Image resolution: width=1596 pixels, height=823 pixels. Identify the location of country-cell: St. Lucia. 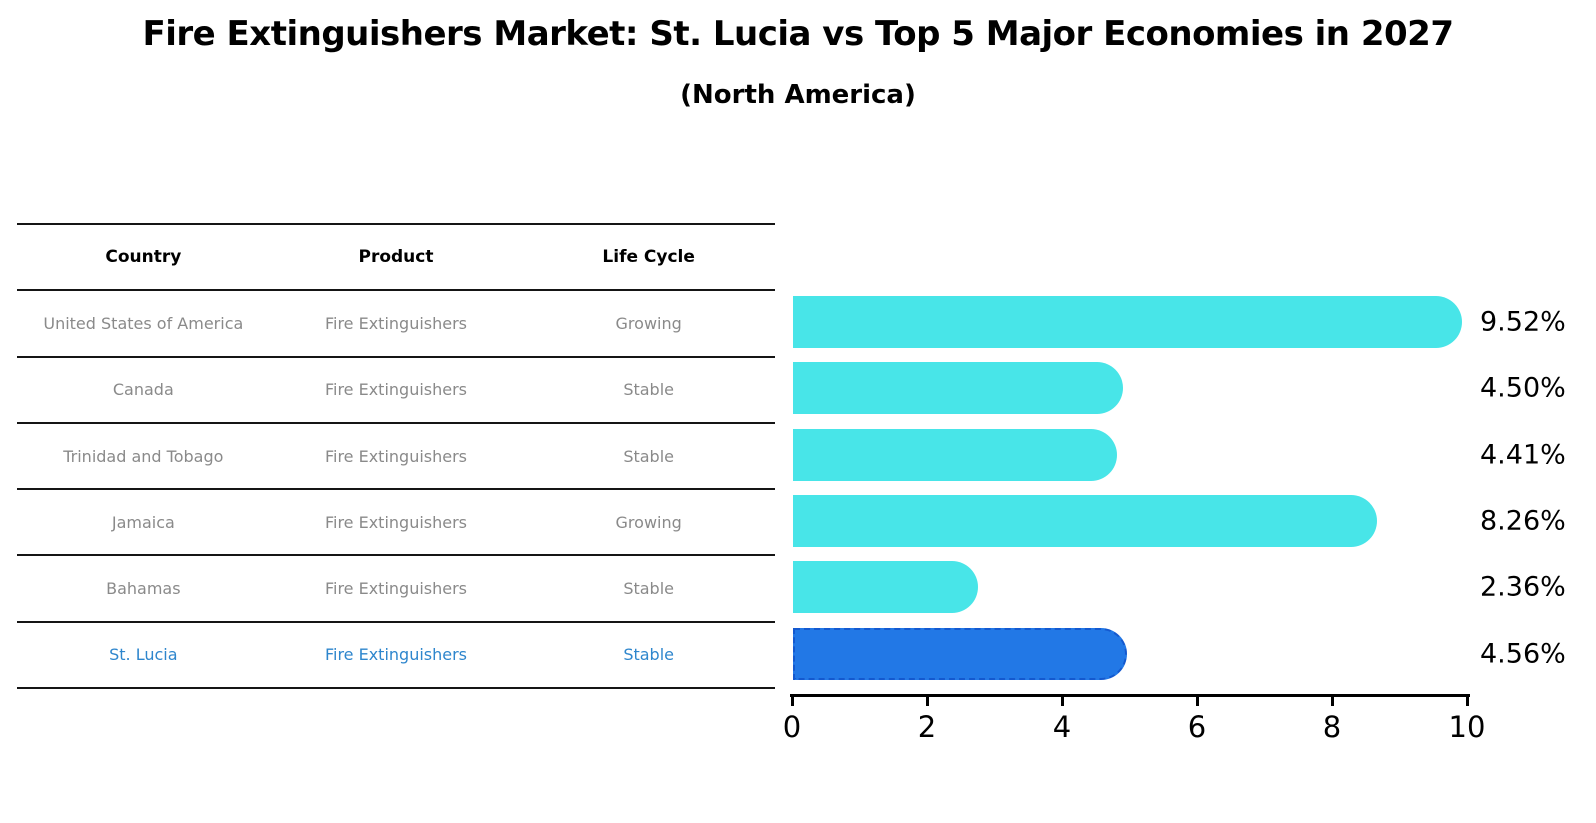
(143, 655).